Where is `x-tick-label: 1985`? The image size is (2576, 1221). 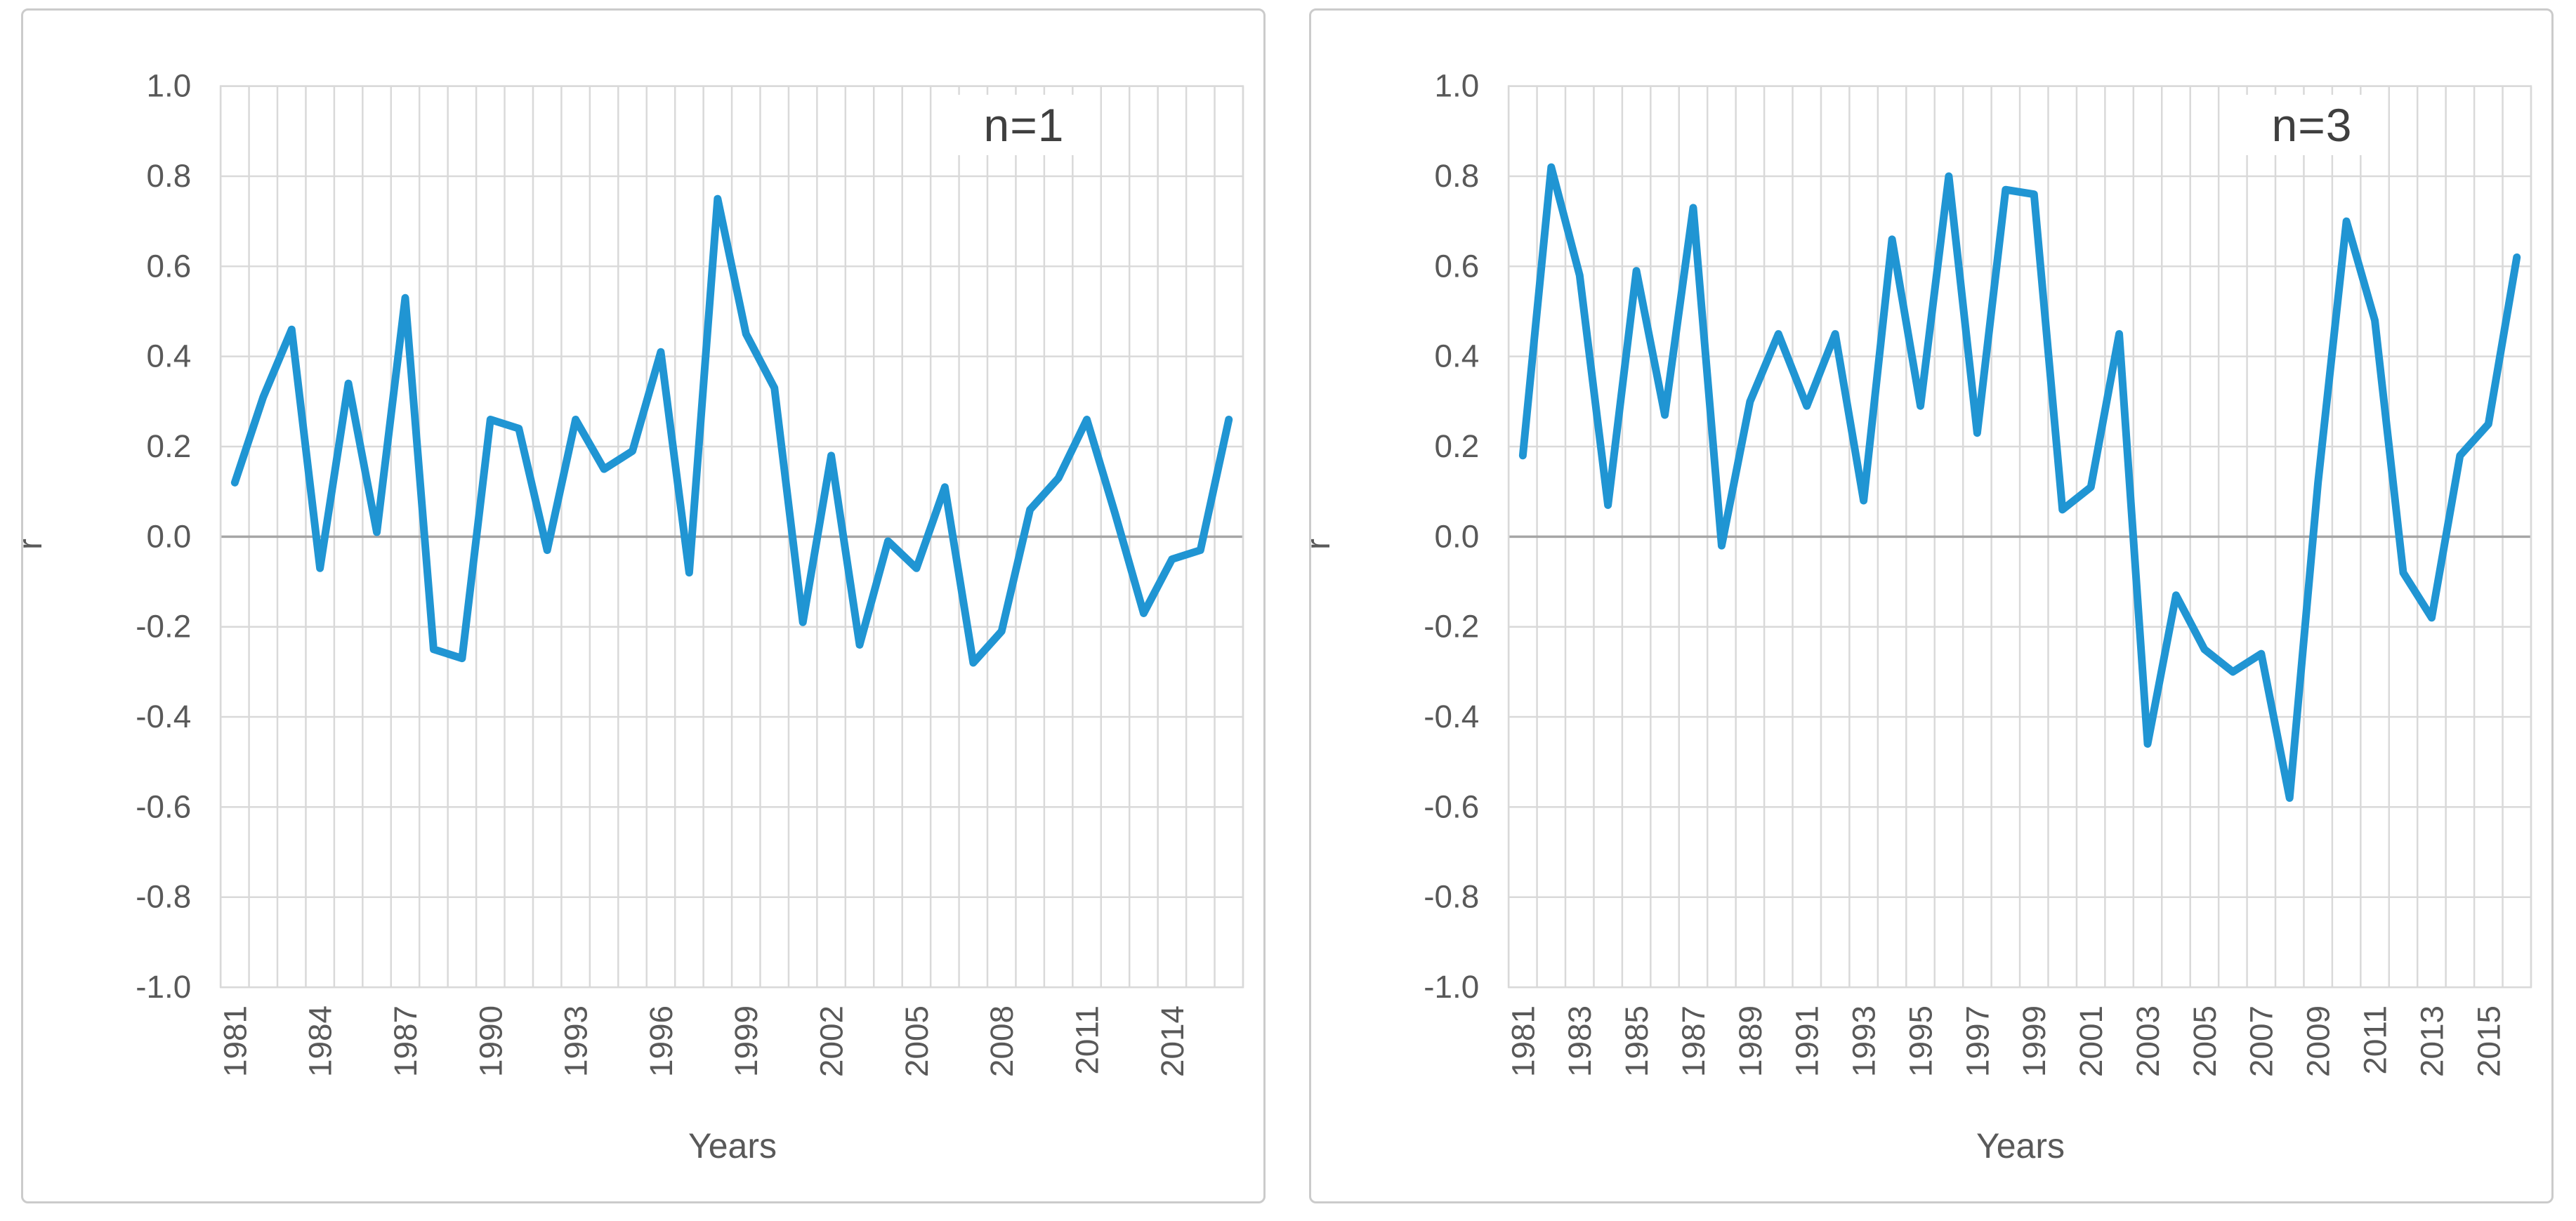 x-tick-label: 1985 is located at coordinates (1637, 1041).